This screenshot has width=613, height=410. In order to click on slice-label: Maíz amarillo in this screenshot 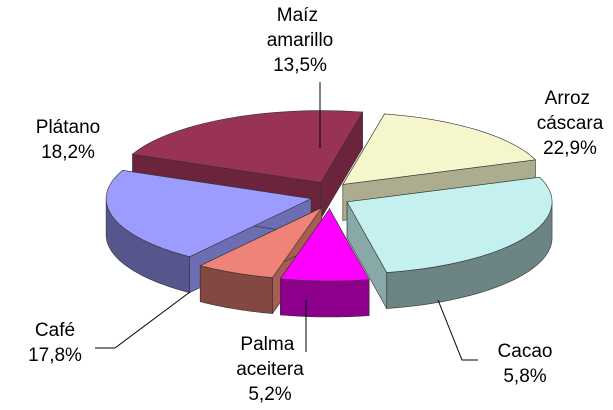, I will do `click(300, 28)`.